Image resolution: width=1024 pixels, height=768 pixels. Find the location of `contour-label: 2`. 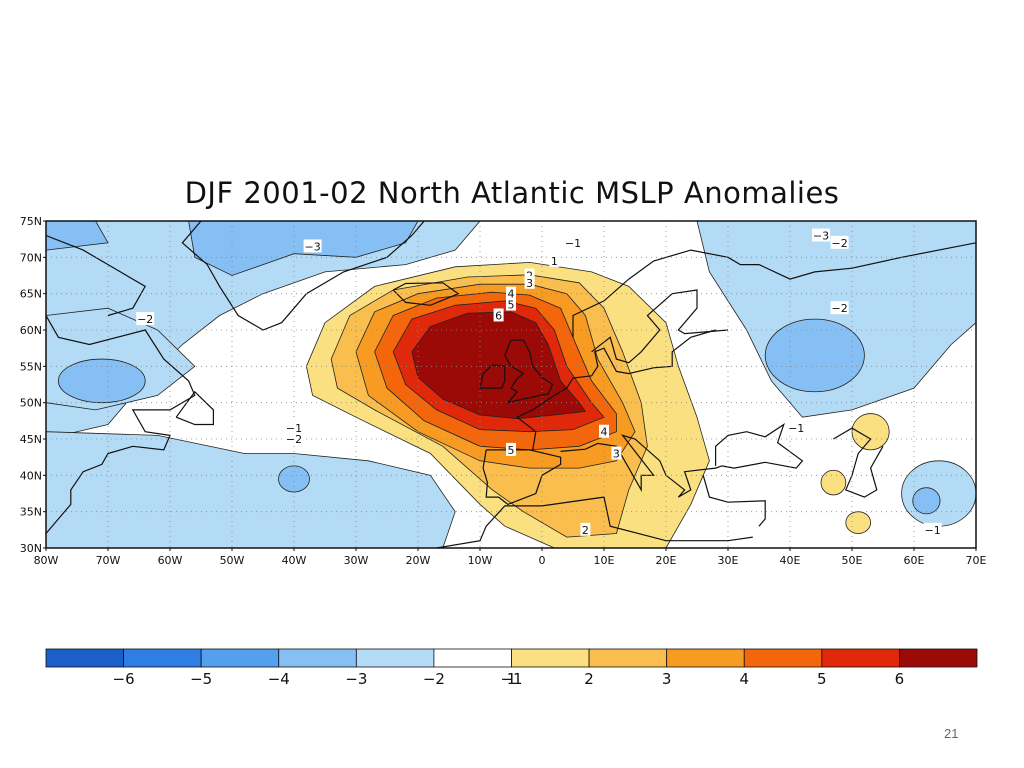

contour-label: 2 is located at coordinates (585, 530).